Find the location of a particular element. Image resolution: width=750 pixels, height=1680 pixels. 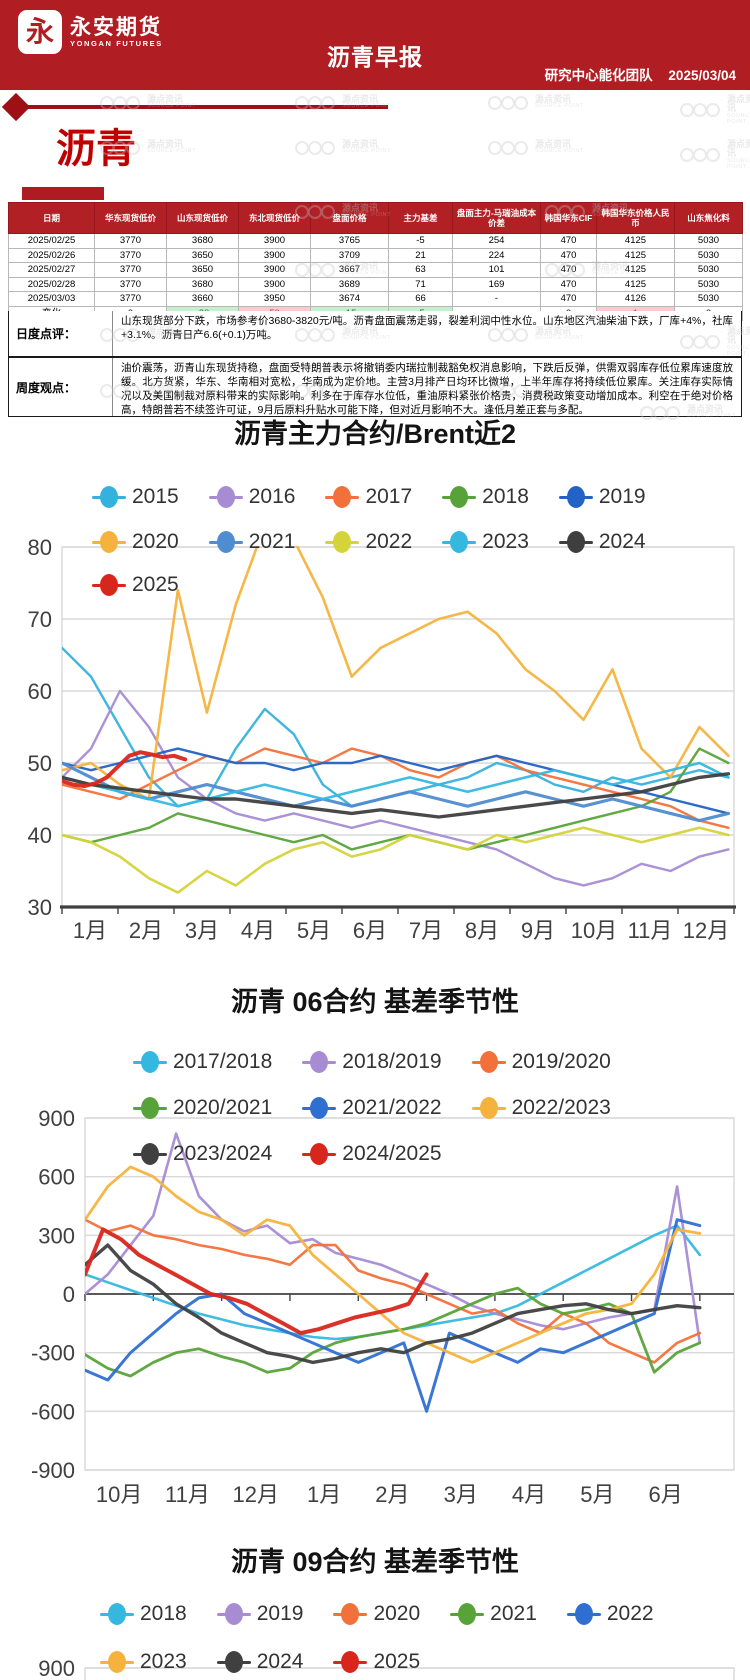

y-tick-label: -600 is located at coordinates (53, 1411).